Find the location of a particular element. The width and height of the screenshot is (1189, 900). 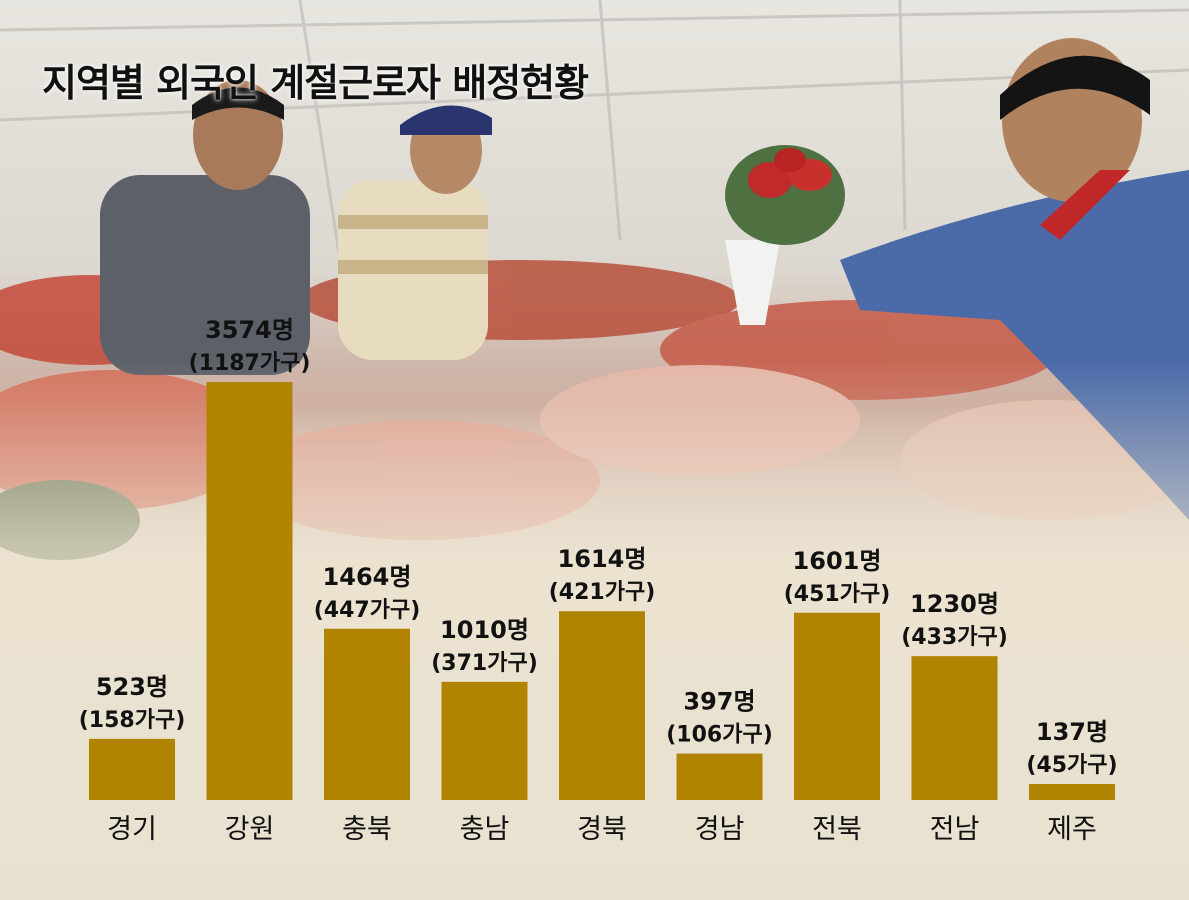

household-label: (451가구) is located at coordinates (837, 594).